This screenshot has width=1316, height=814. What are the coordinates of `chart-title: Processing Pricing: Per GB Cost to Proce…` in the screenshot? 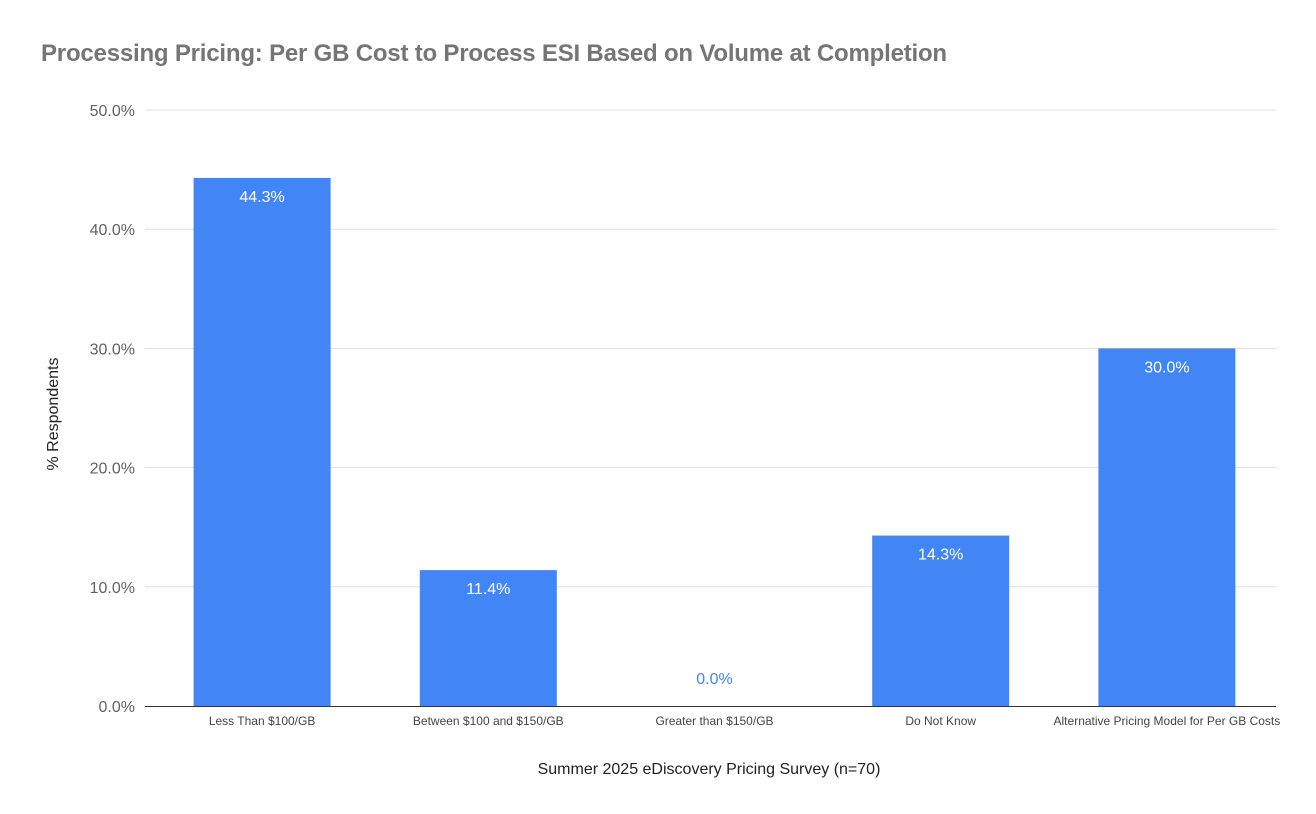 It's located at (494, 53).